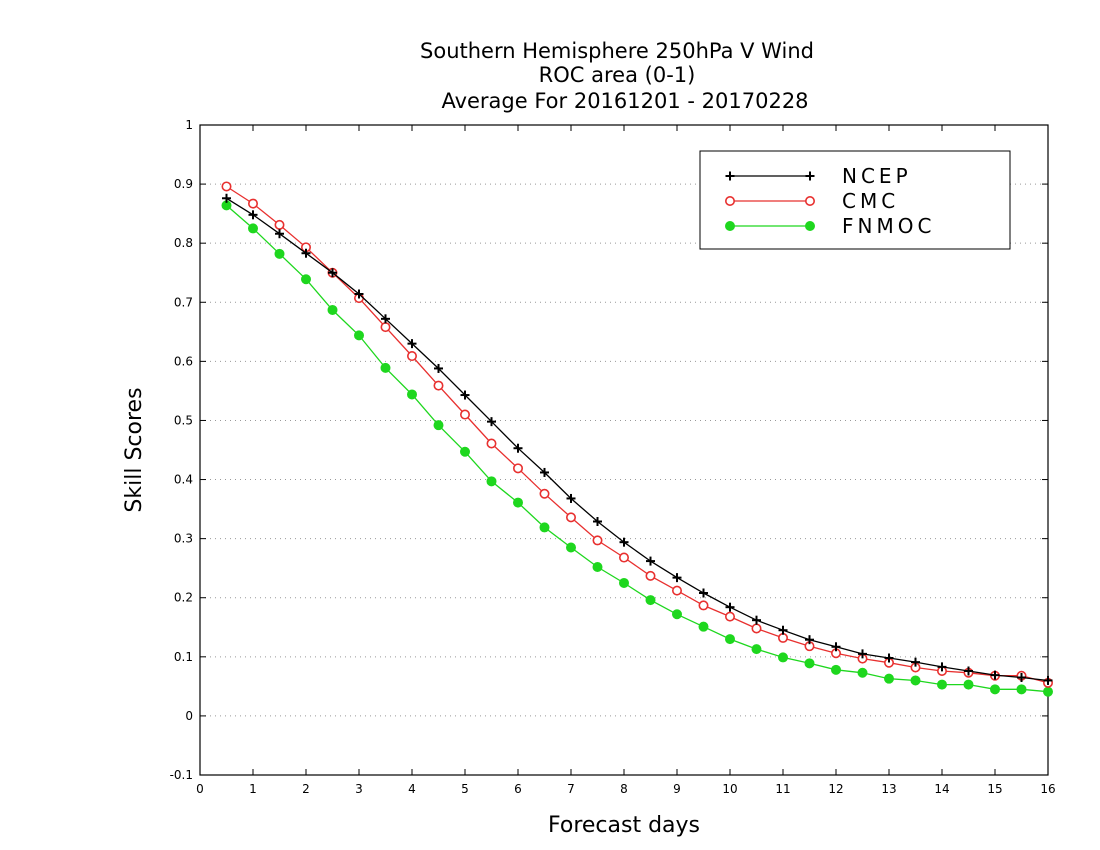 Image resolution: width=1100 pixels, height=850 pixels. Describe the element at coordinates (465, 789) in the screenshot. I see `x-tick-label: 5` at that location.